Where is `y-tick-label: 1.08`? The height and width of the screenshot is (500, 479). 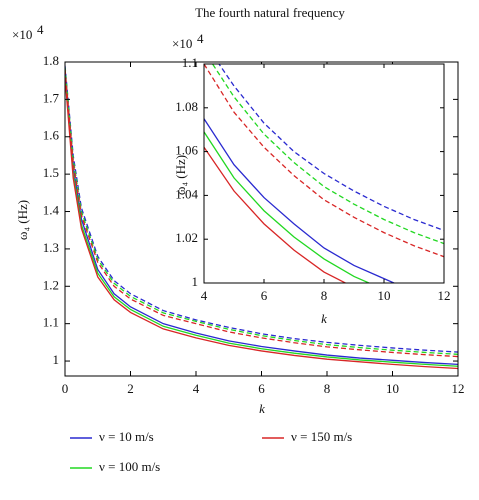
y-tick-label: 1.08 is located at coordinates (186, 106).